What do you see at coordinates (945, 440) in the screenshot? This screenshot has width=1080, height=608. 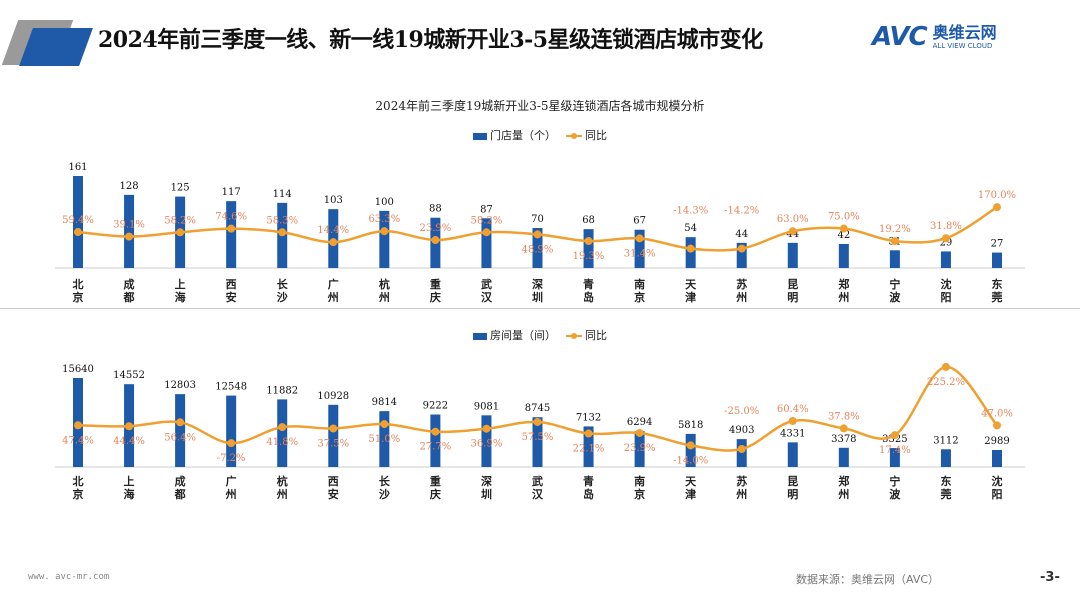 I see `bar-value-label: 3112` at bounding box center [945, 440].